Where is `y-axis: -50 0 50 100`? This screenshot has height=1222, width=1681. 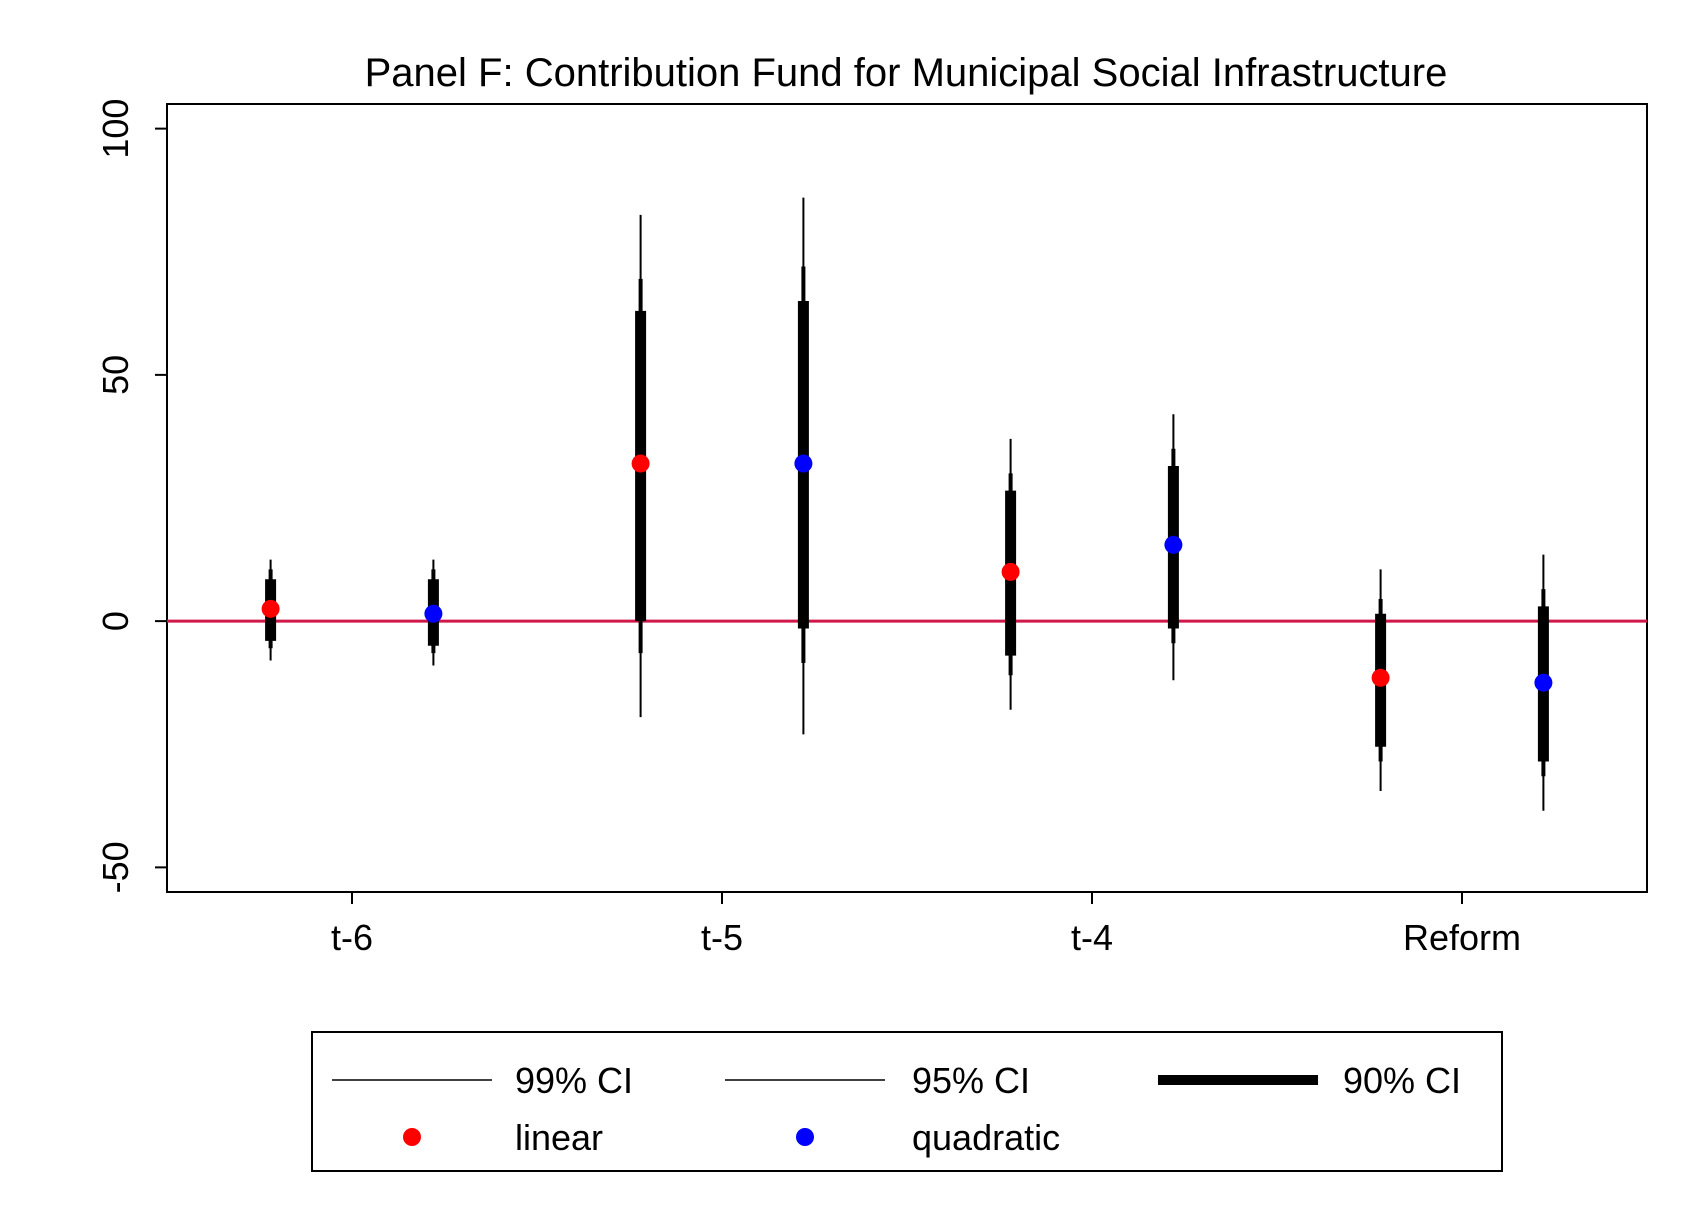
y-axis: -50 0 50 100 is located at coordinates (131, 496).